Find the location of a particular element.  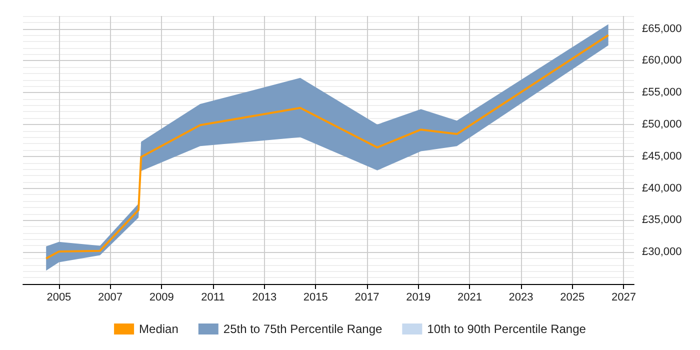

legend-label: 10th to 90th Percentile Range is located at coordinates (506, 329).